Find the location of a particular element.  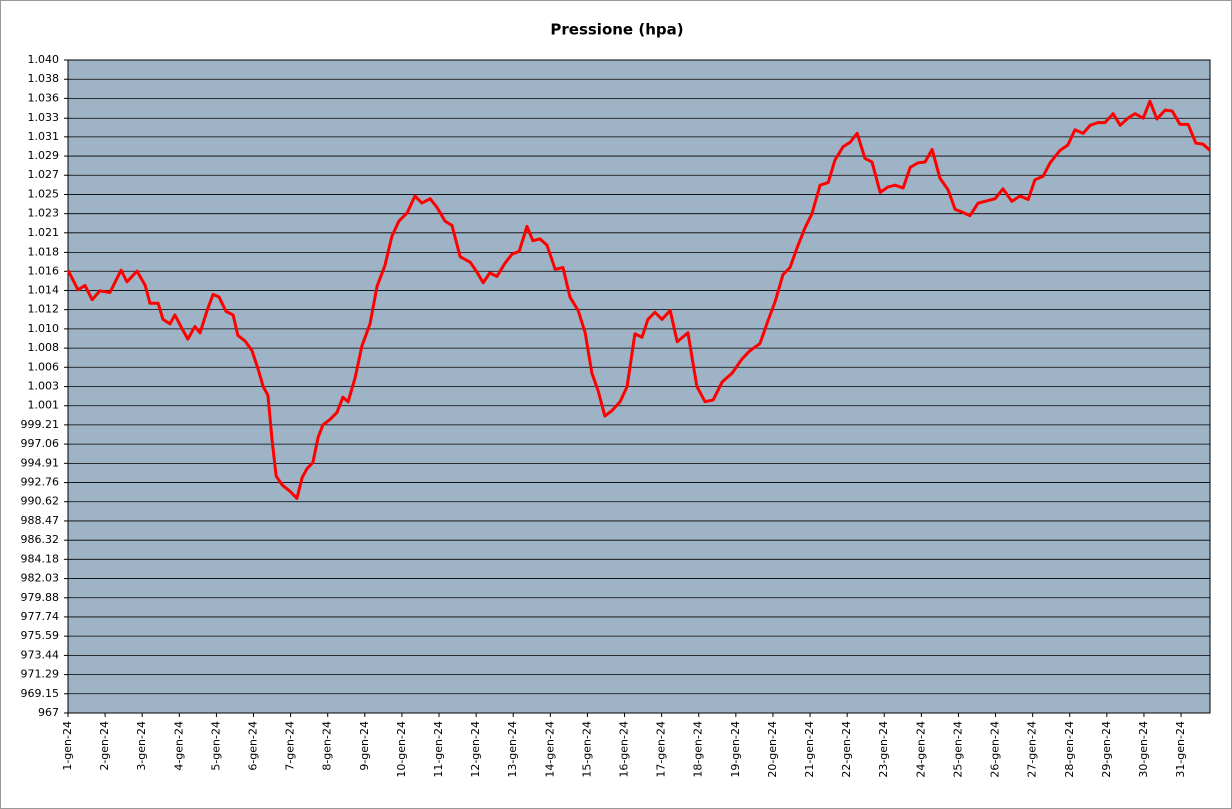

y-tick-label: 992.76 is located at coordinates (40, 482).